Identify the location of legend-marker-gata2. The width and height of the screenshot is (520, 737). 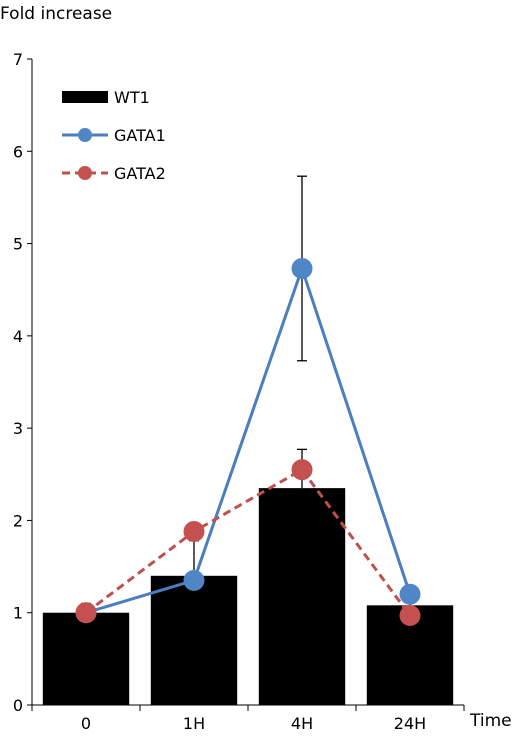
(85, 173).